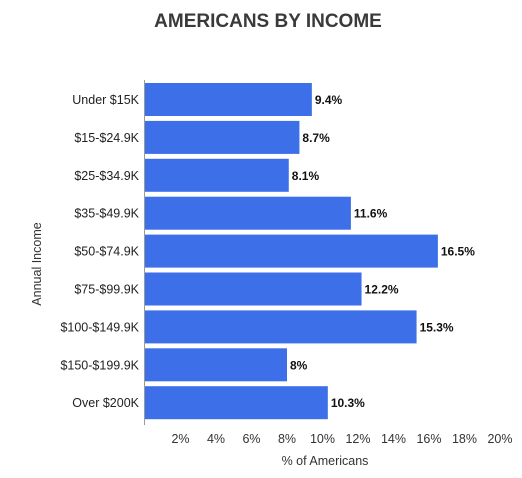  Describe the element at coordinates (371, 214) in the screenshot. I see `value-label-3: 11.6%` at that location.